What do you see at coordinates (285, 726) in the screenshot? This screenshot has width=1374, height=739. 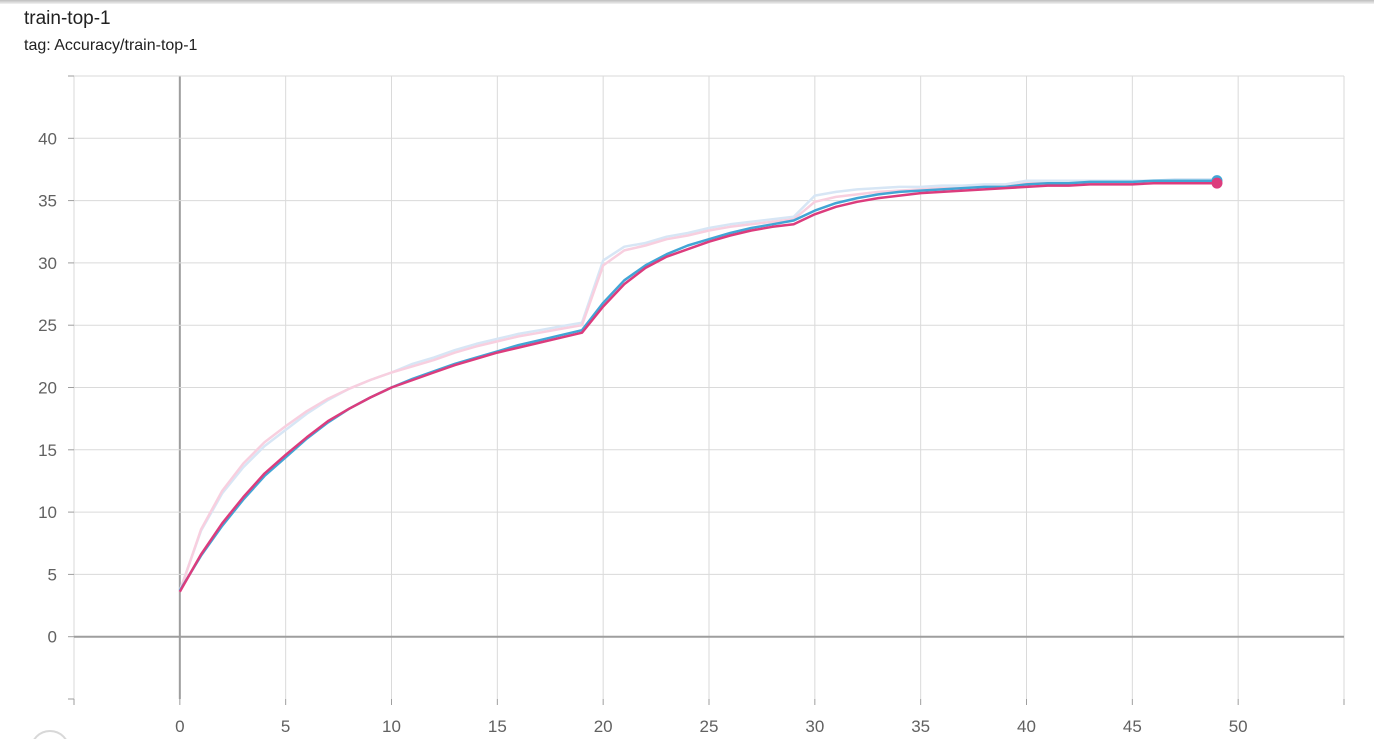 I see `x-tick-label: 5` at bounding box center [285, 726].